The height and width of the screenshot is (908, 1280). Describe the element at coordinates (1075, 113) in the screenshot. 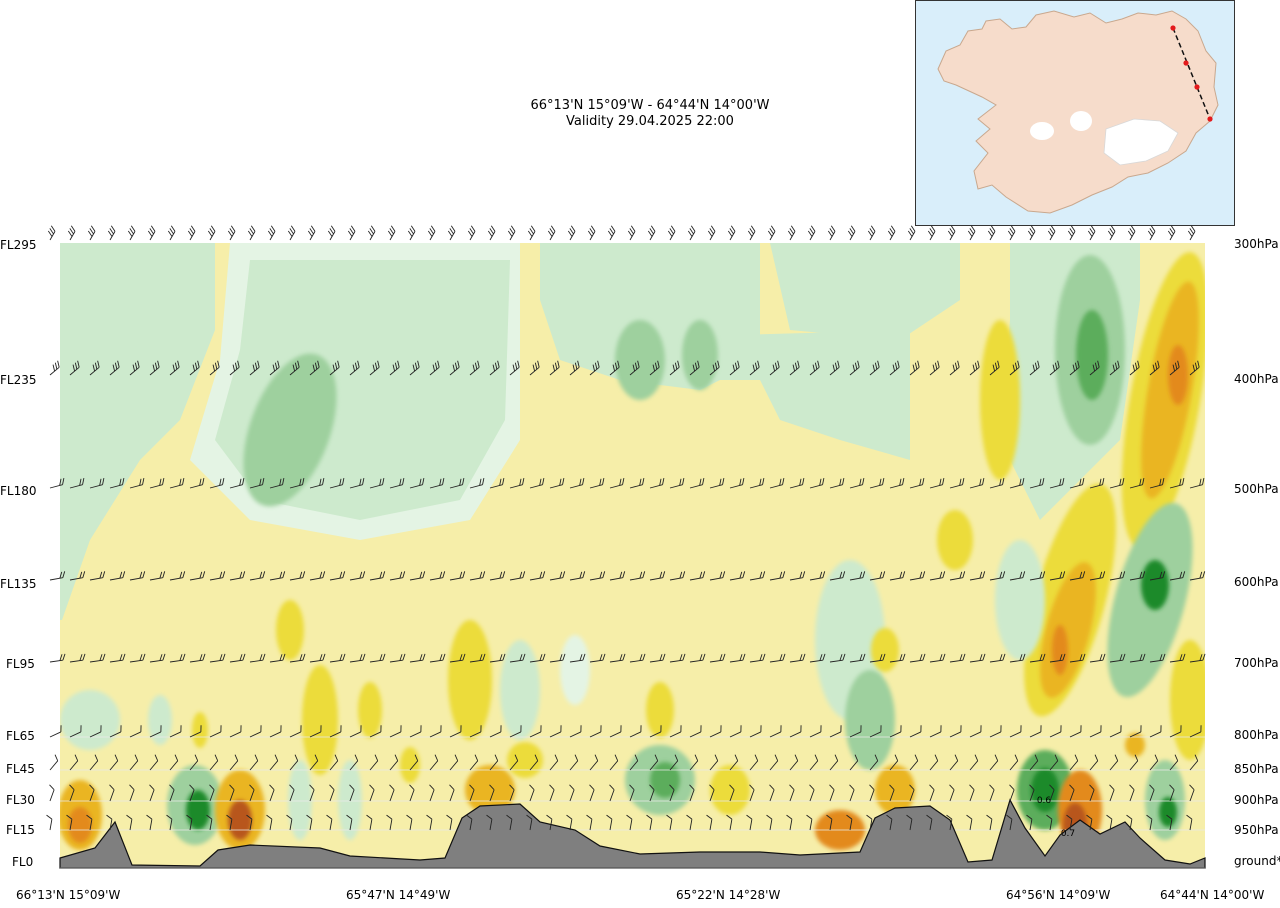

I see `overview-map` at that location.